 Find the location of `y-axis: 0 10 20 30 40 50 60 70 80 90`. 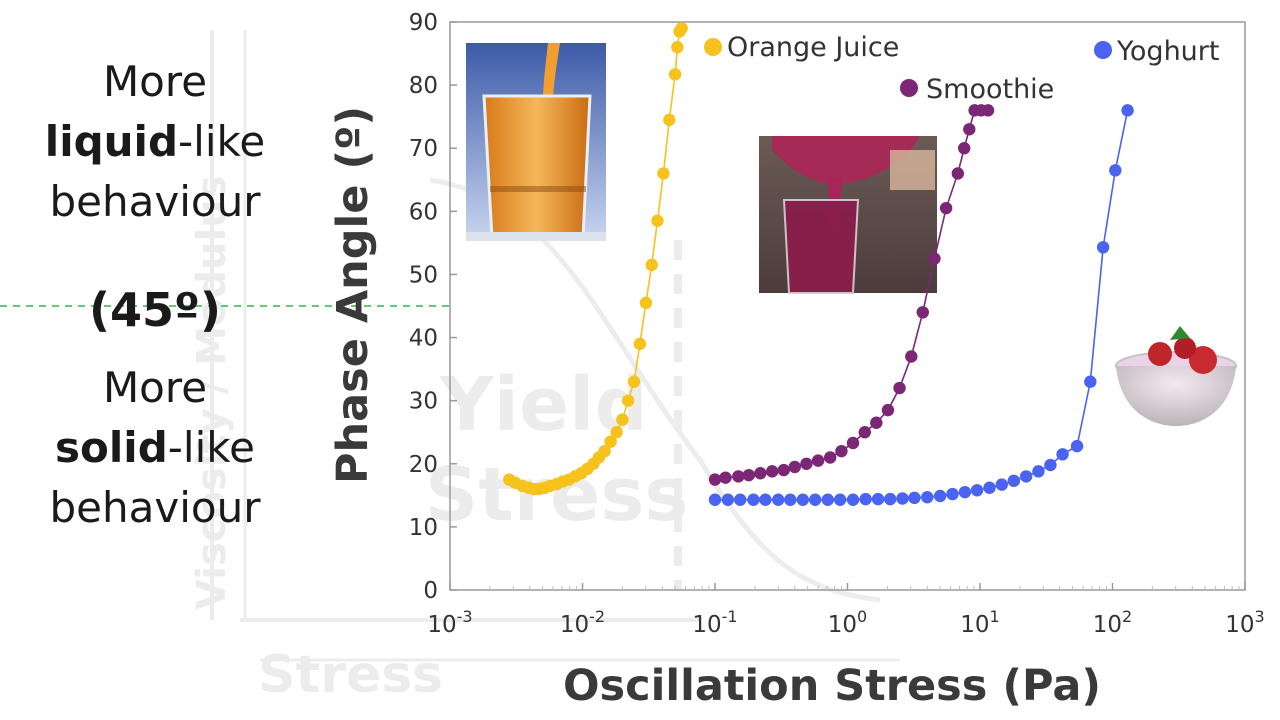

y-axis: 0 10 20 30 40 50 60 70 80 90 is located at coordinates (433, 307).